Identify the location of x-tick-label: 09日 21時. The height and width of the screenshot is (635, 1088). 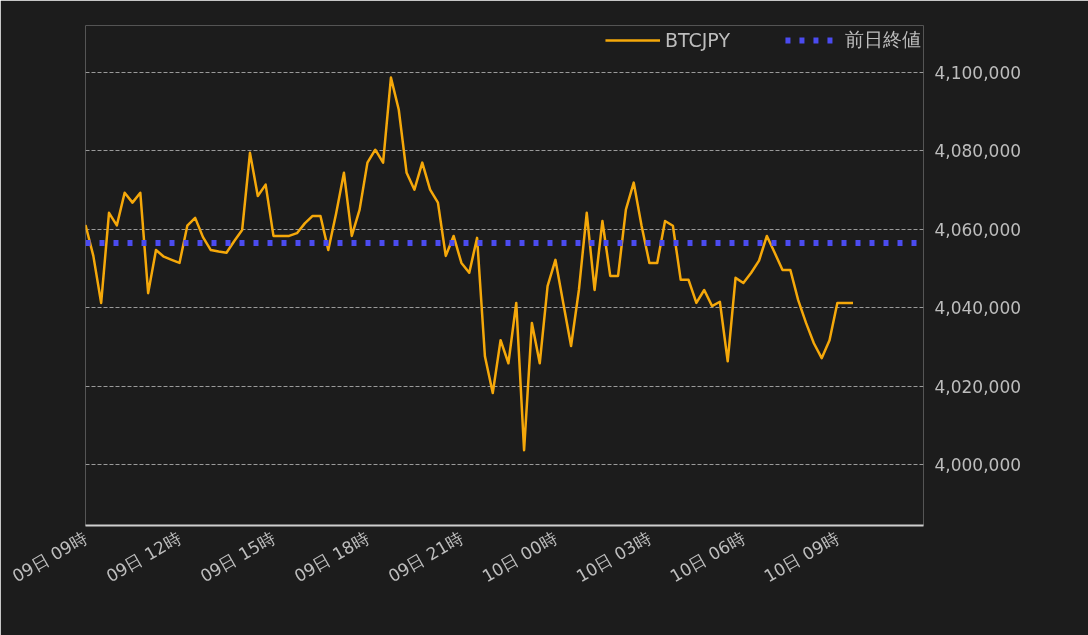
(425, 557).